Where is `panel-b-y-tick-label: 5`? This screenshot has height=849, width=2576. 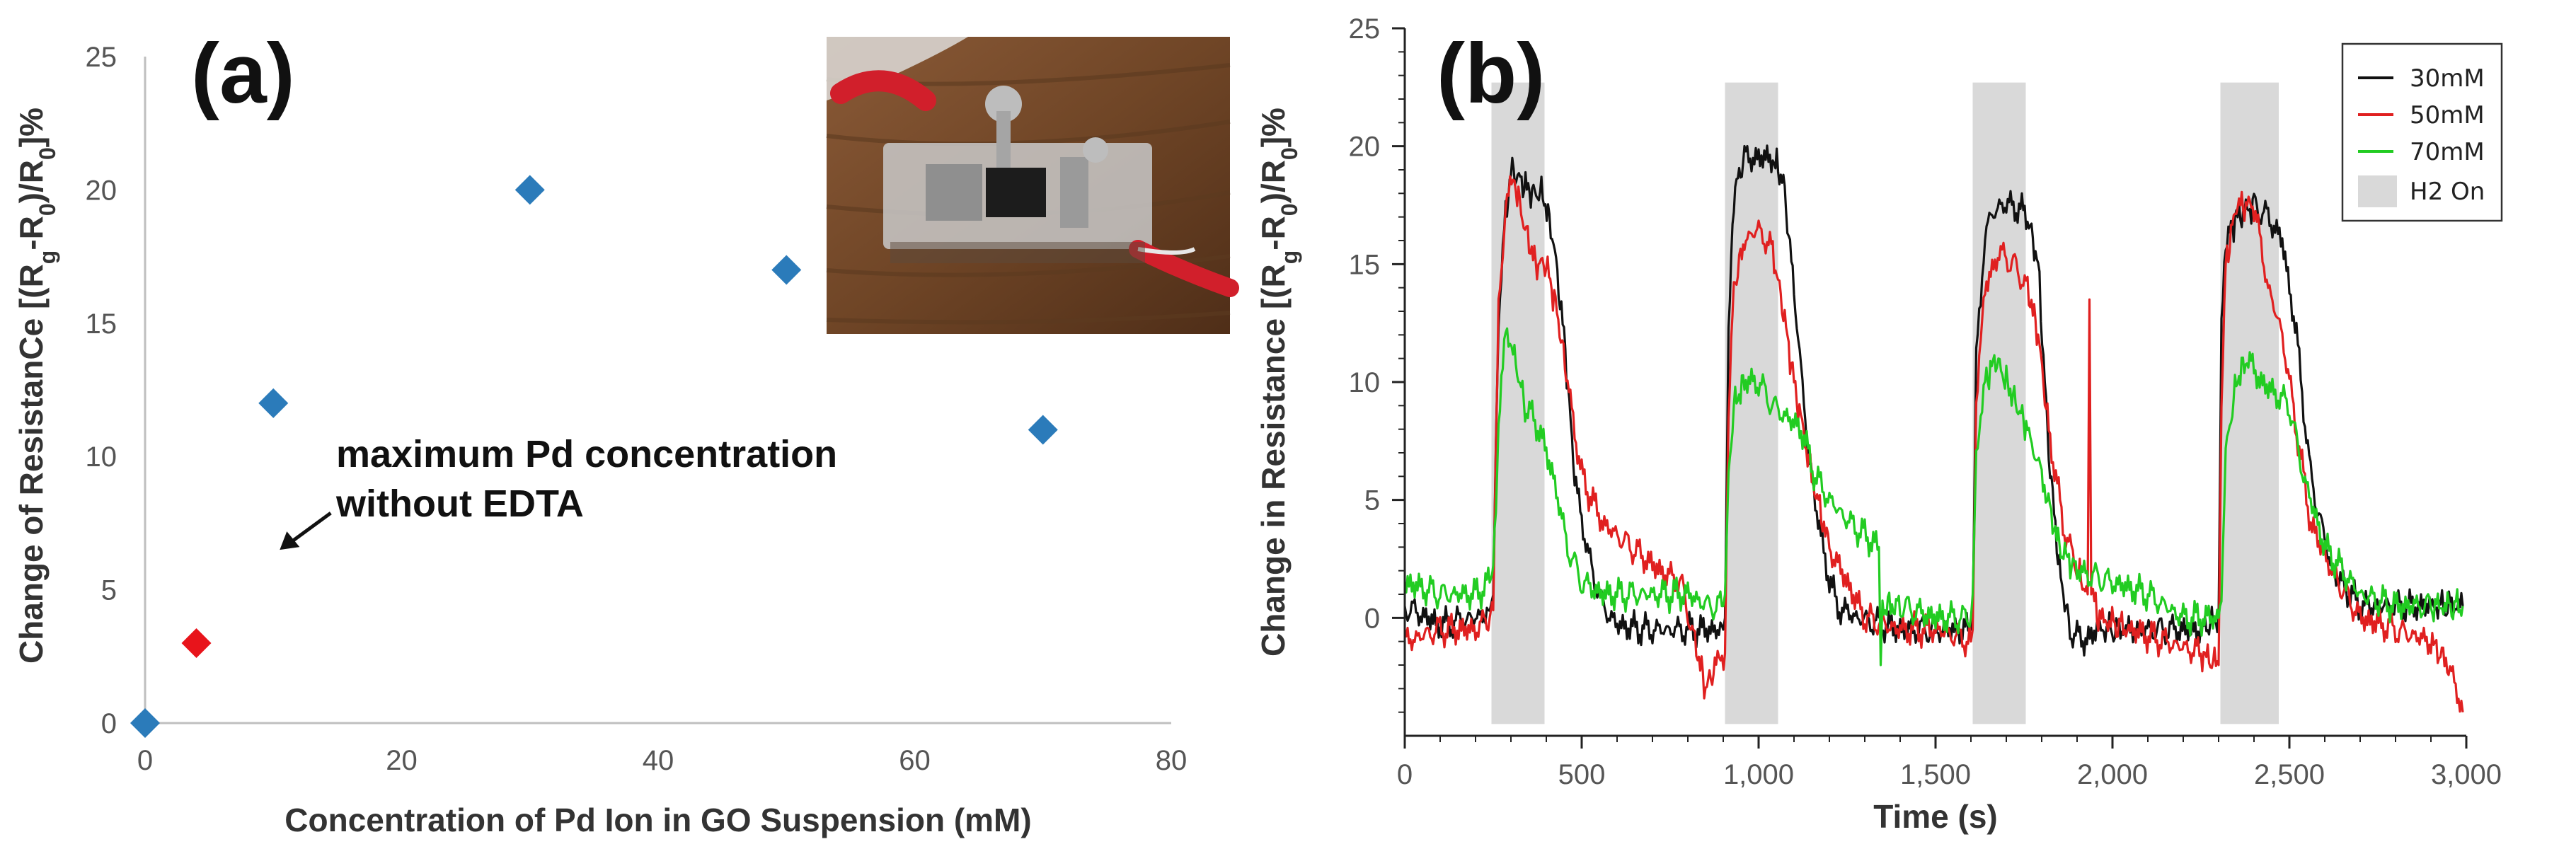 panel-b-y-tick-label: 5 is located at coordinates (1372, 501).